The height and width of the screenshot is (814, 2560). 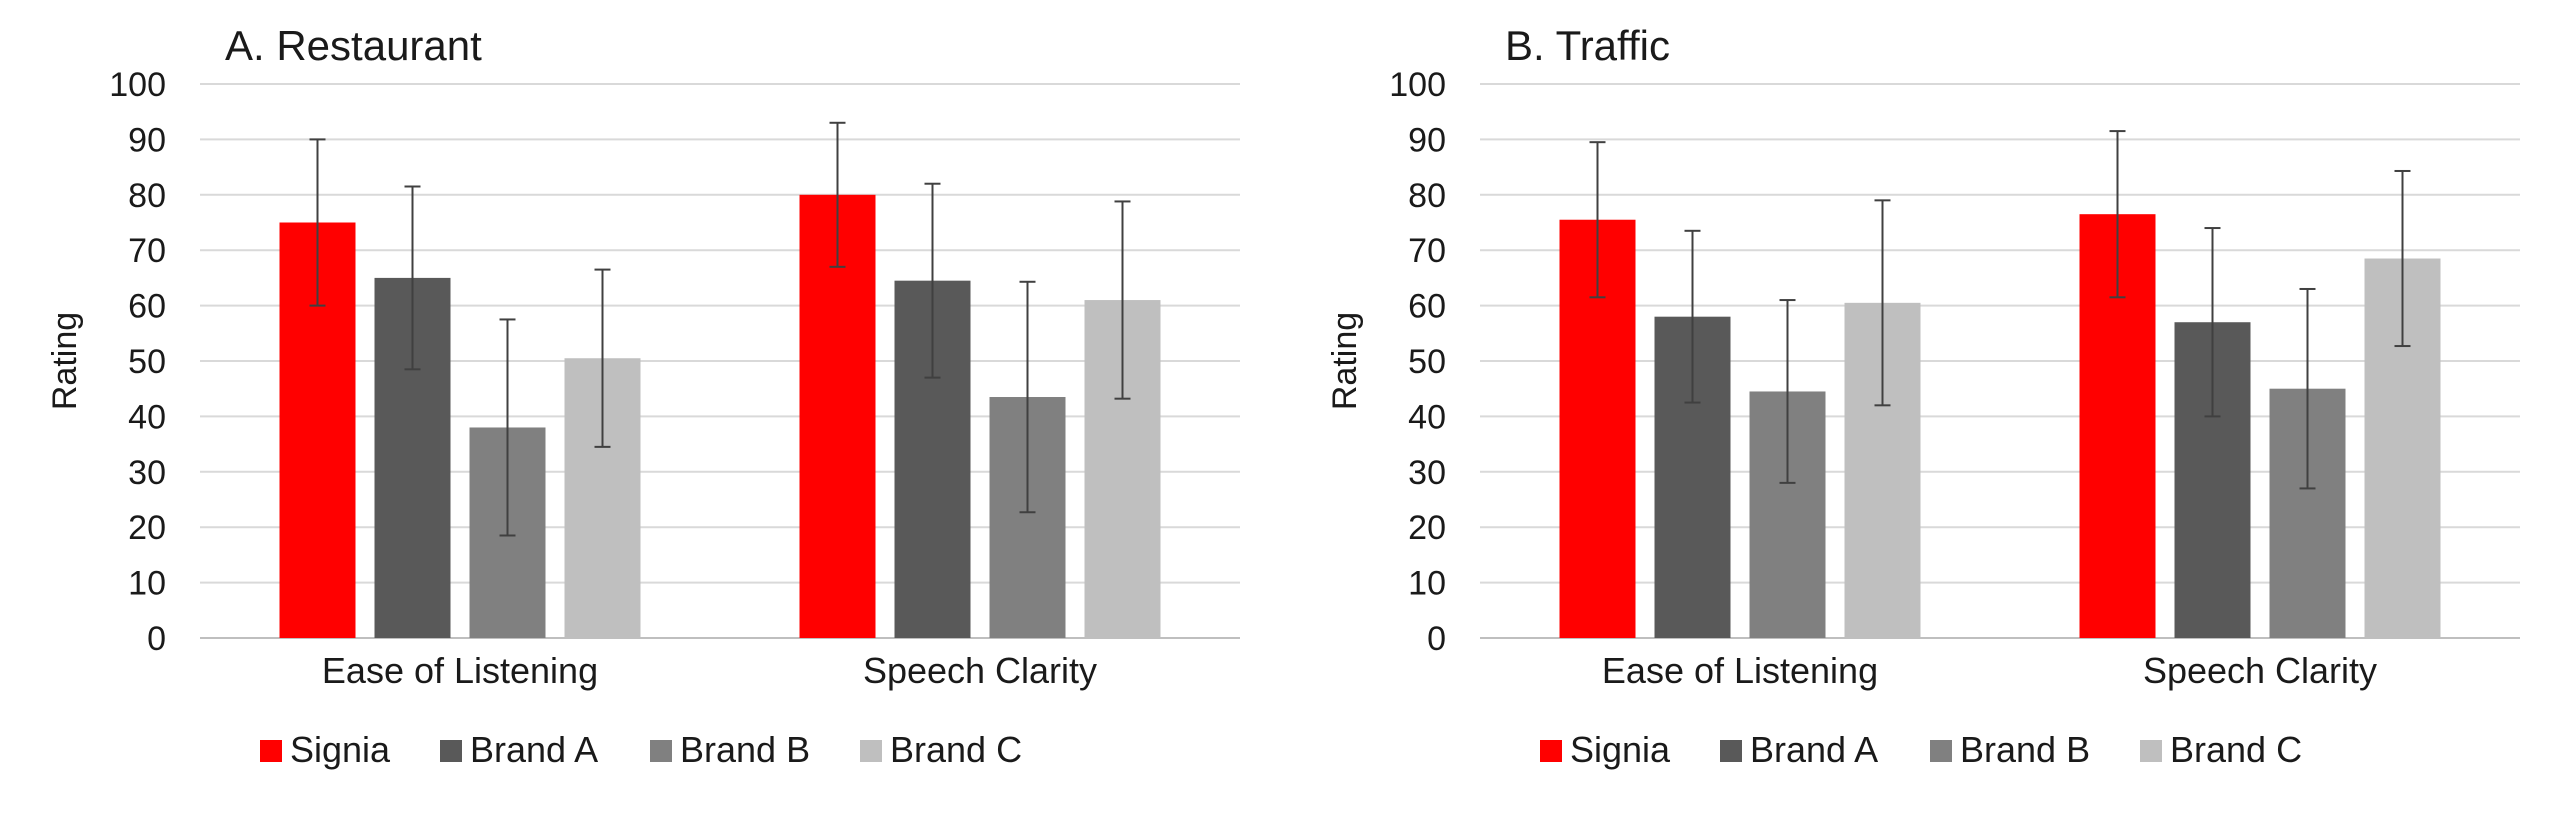 What do you see at coordinates (353, 45) in the screenshot?
I see `chart-title: A. Restaurant` at bounding box center [353, 45].